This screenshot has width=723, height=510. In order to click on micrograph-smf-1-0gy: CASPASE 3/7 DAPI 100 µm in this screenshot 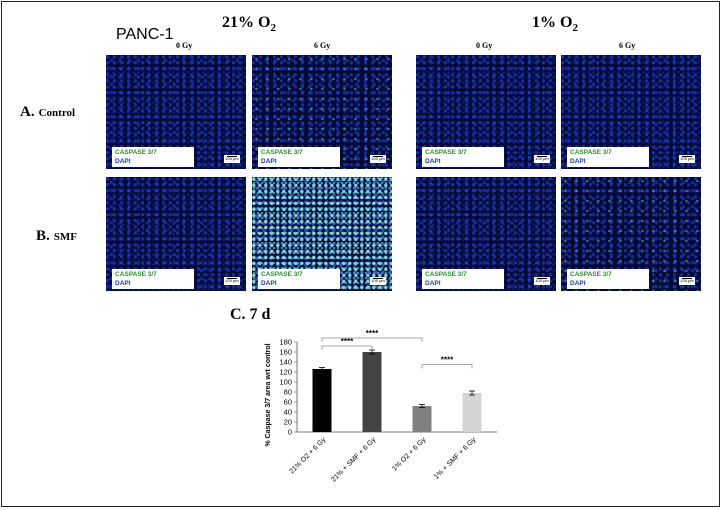, I will do `click(486, 234)`.